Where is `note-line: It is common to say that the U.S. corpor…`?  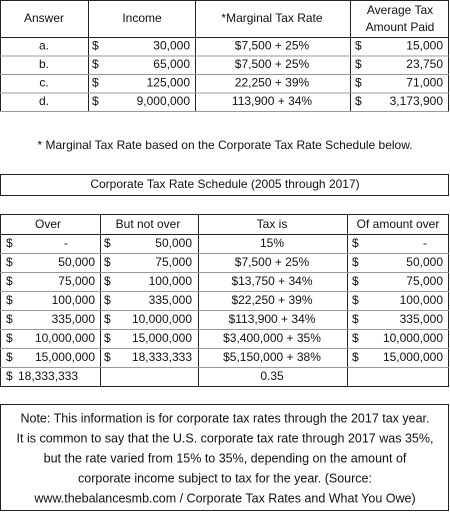
note-line: It is common to say that the U.S. corpor… is located at coordinates (225, 438).